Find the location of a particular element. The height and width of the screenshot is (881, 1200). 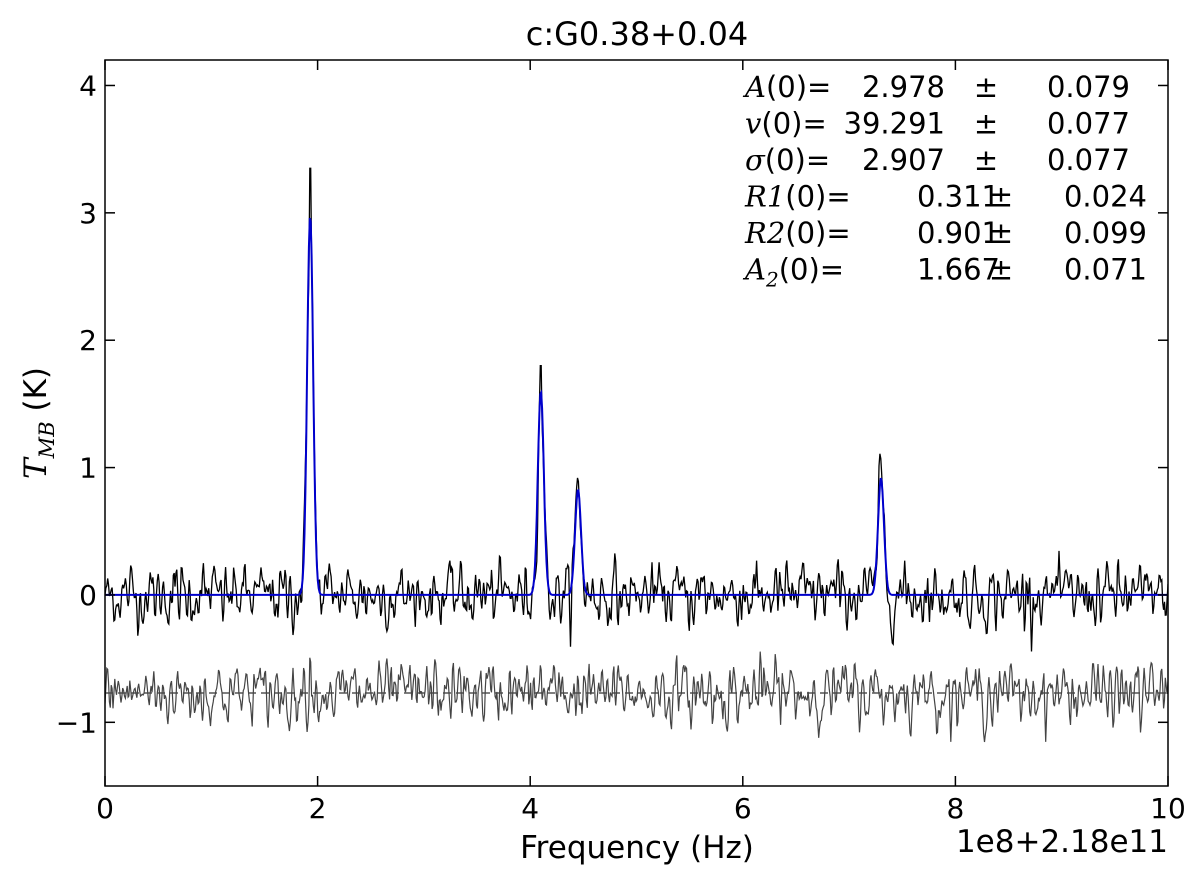

y-label-symbol: T is located at coordinates (36, 467).